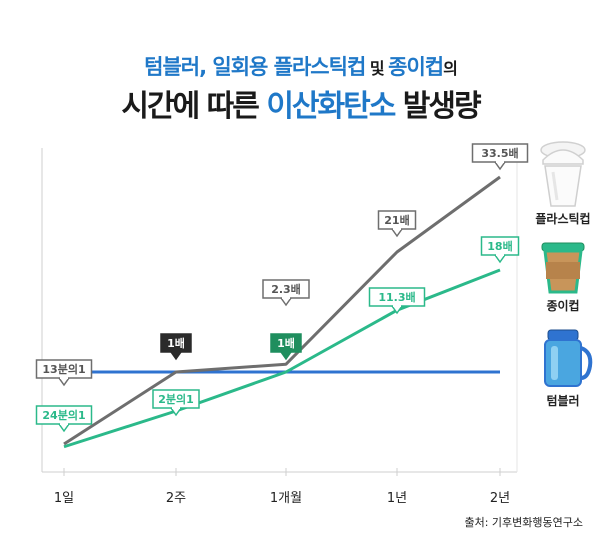  I want to click on source-note: 출처: 기후변화행동연구소, so click(523, 522).